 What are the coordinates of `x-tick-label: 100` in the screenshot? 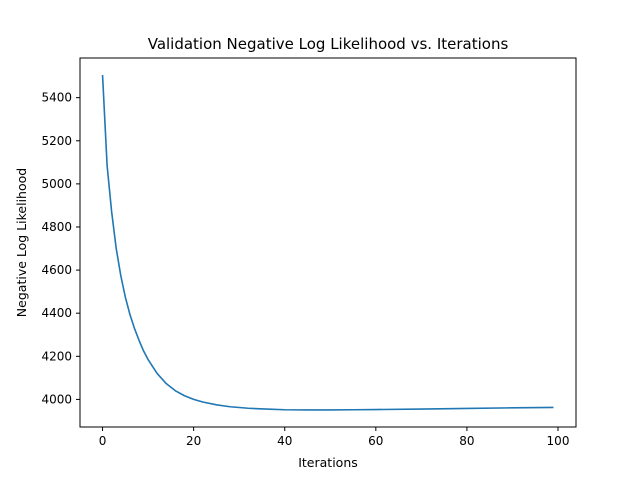 It's located at (558, 441).